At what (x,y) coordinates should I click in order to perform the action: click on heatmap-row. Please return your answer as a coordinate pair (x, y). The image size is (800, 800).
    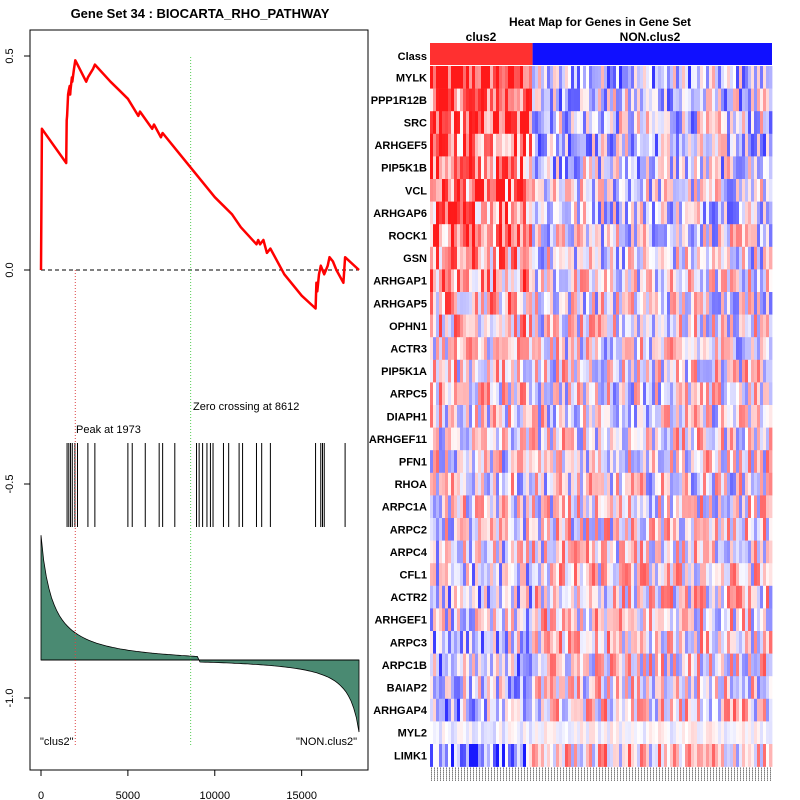
    Looking at the image, I should click on (601, 303).